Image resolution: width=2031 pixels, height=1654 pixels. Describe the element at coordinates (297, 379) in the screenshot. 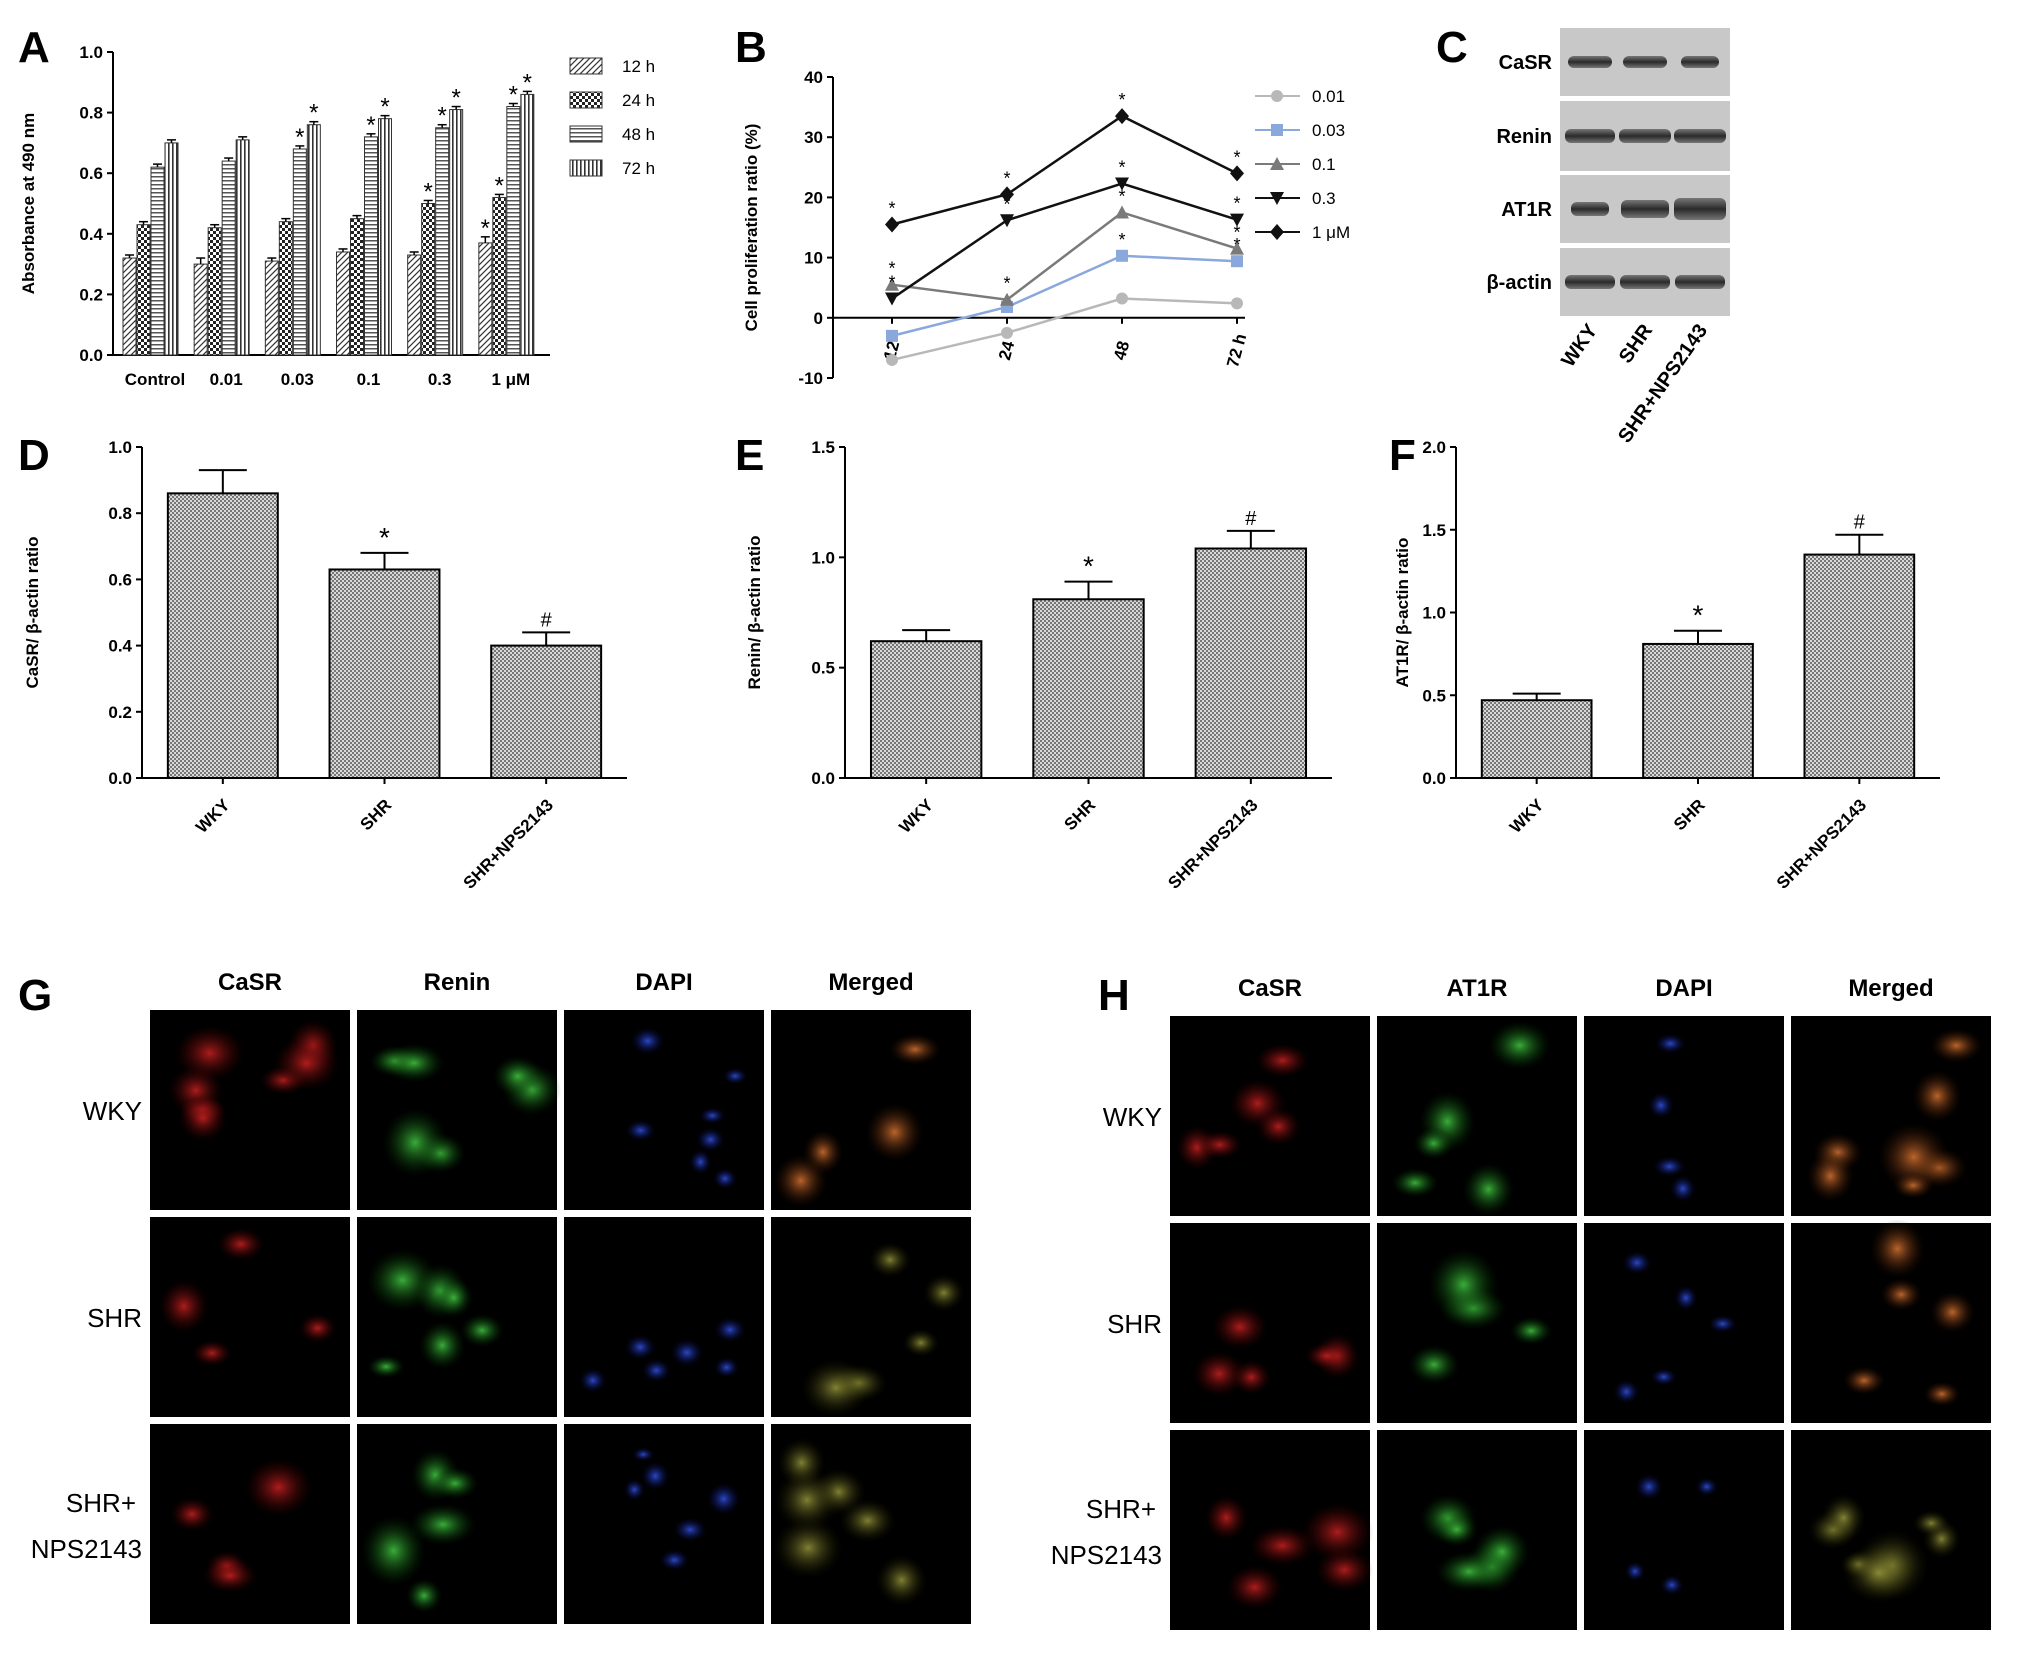

I see `x-tick-label: 0.03` at that location.